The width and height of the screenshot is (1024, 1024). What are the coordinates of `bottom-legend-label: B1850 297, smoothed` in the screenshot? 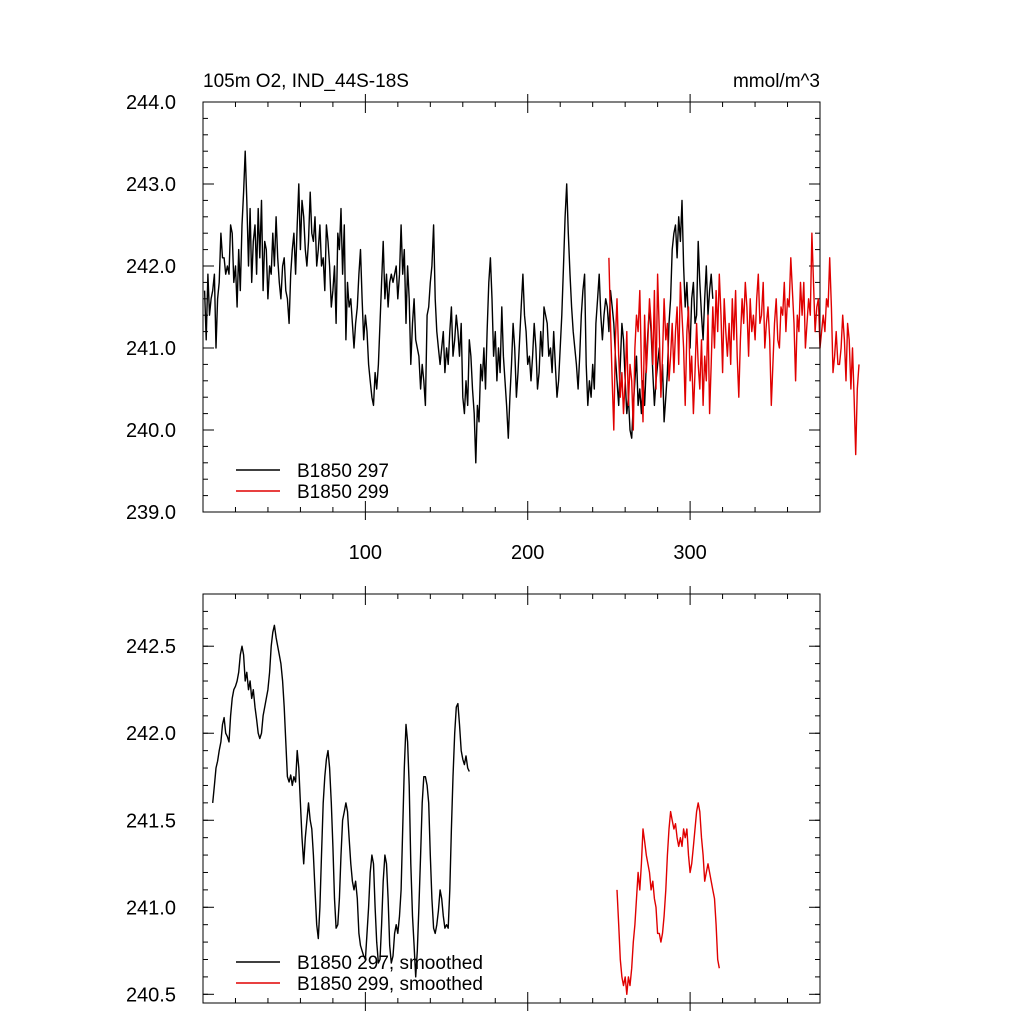 It's located at (390, 963).